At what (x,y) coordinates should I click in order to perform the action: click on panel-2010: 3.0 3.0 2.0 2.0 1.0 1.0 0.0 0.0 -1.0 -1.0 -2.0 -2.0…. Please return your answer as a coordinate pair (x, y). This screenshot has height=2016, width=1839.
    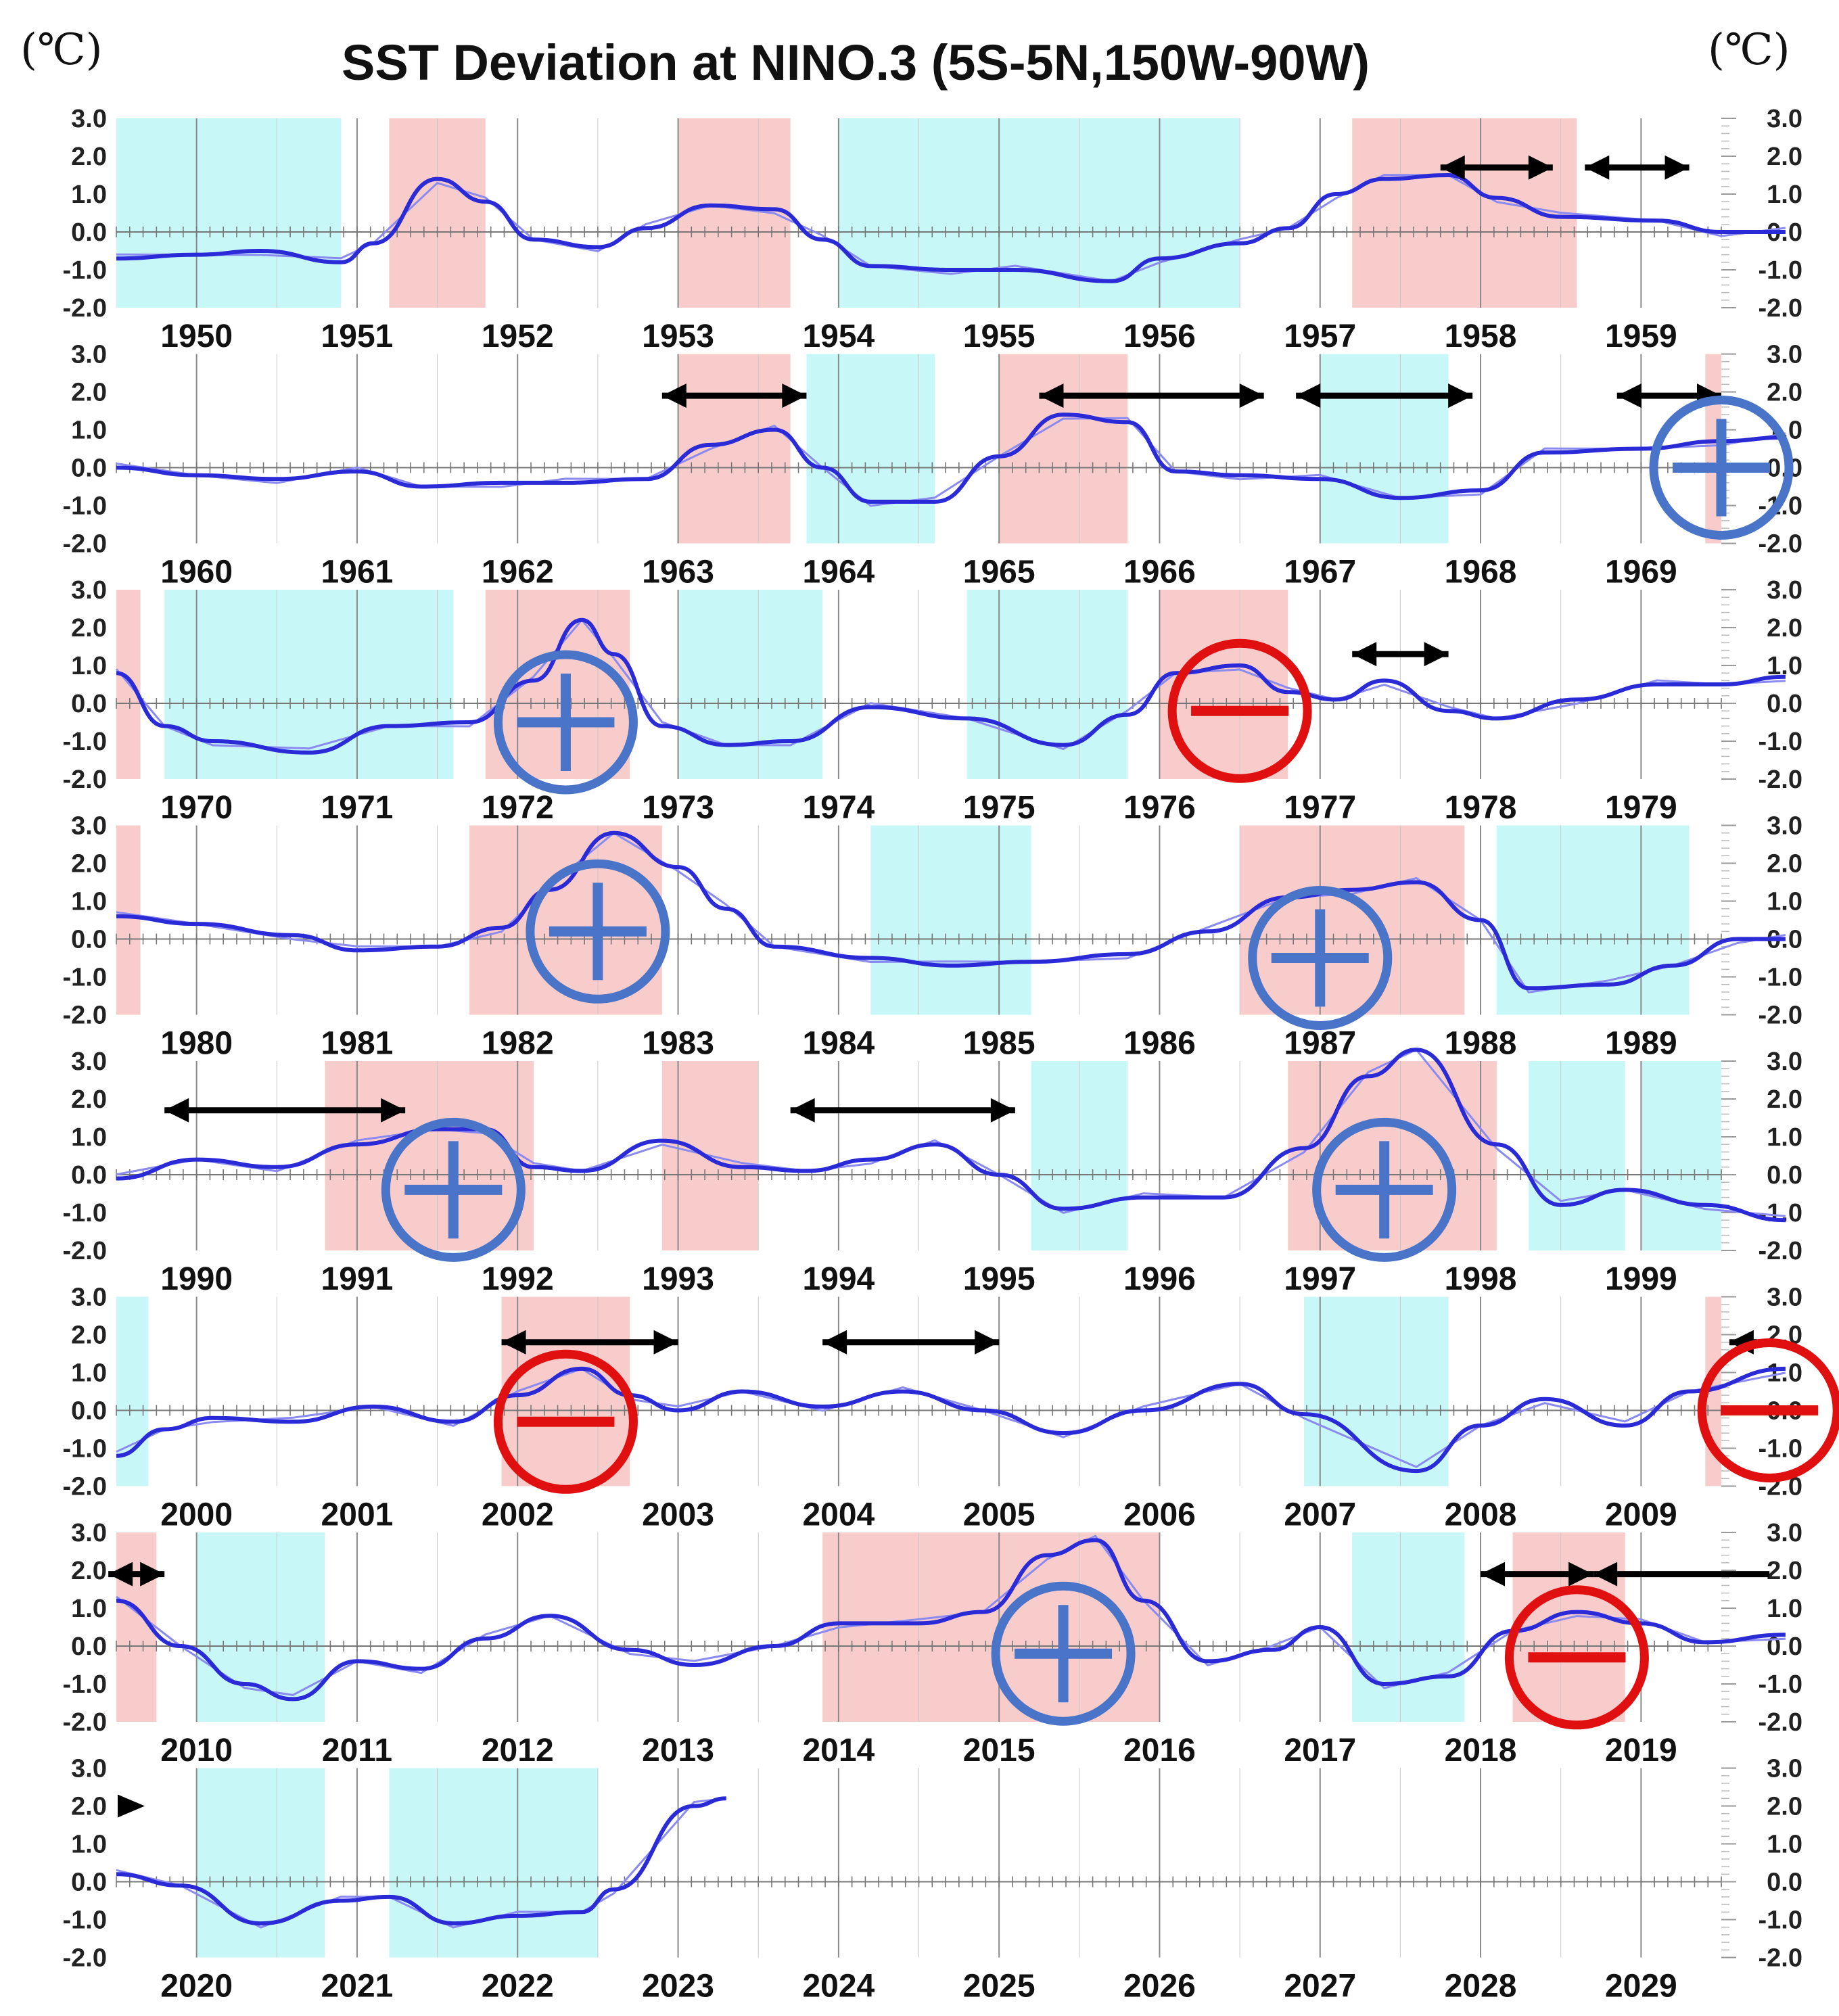
    Looking at the image, I should click on (932, 1644).